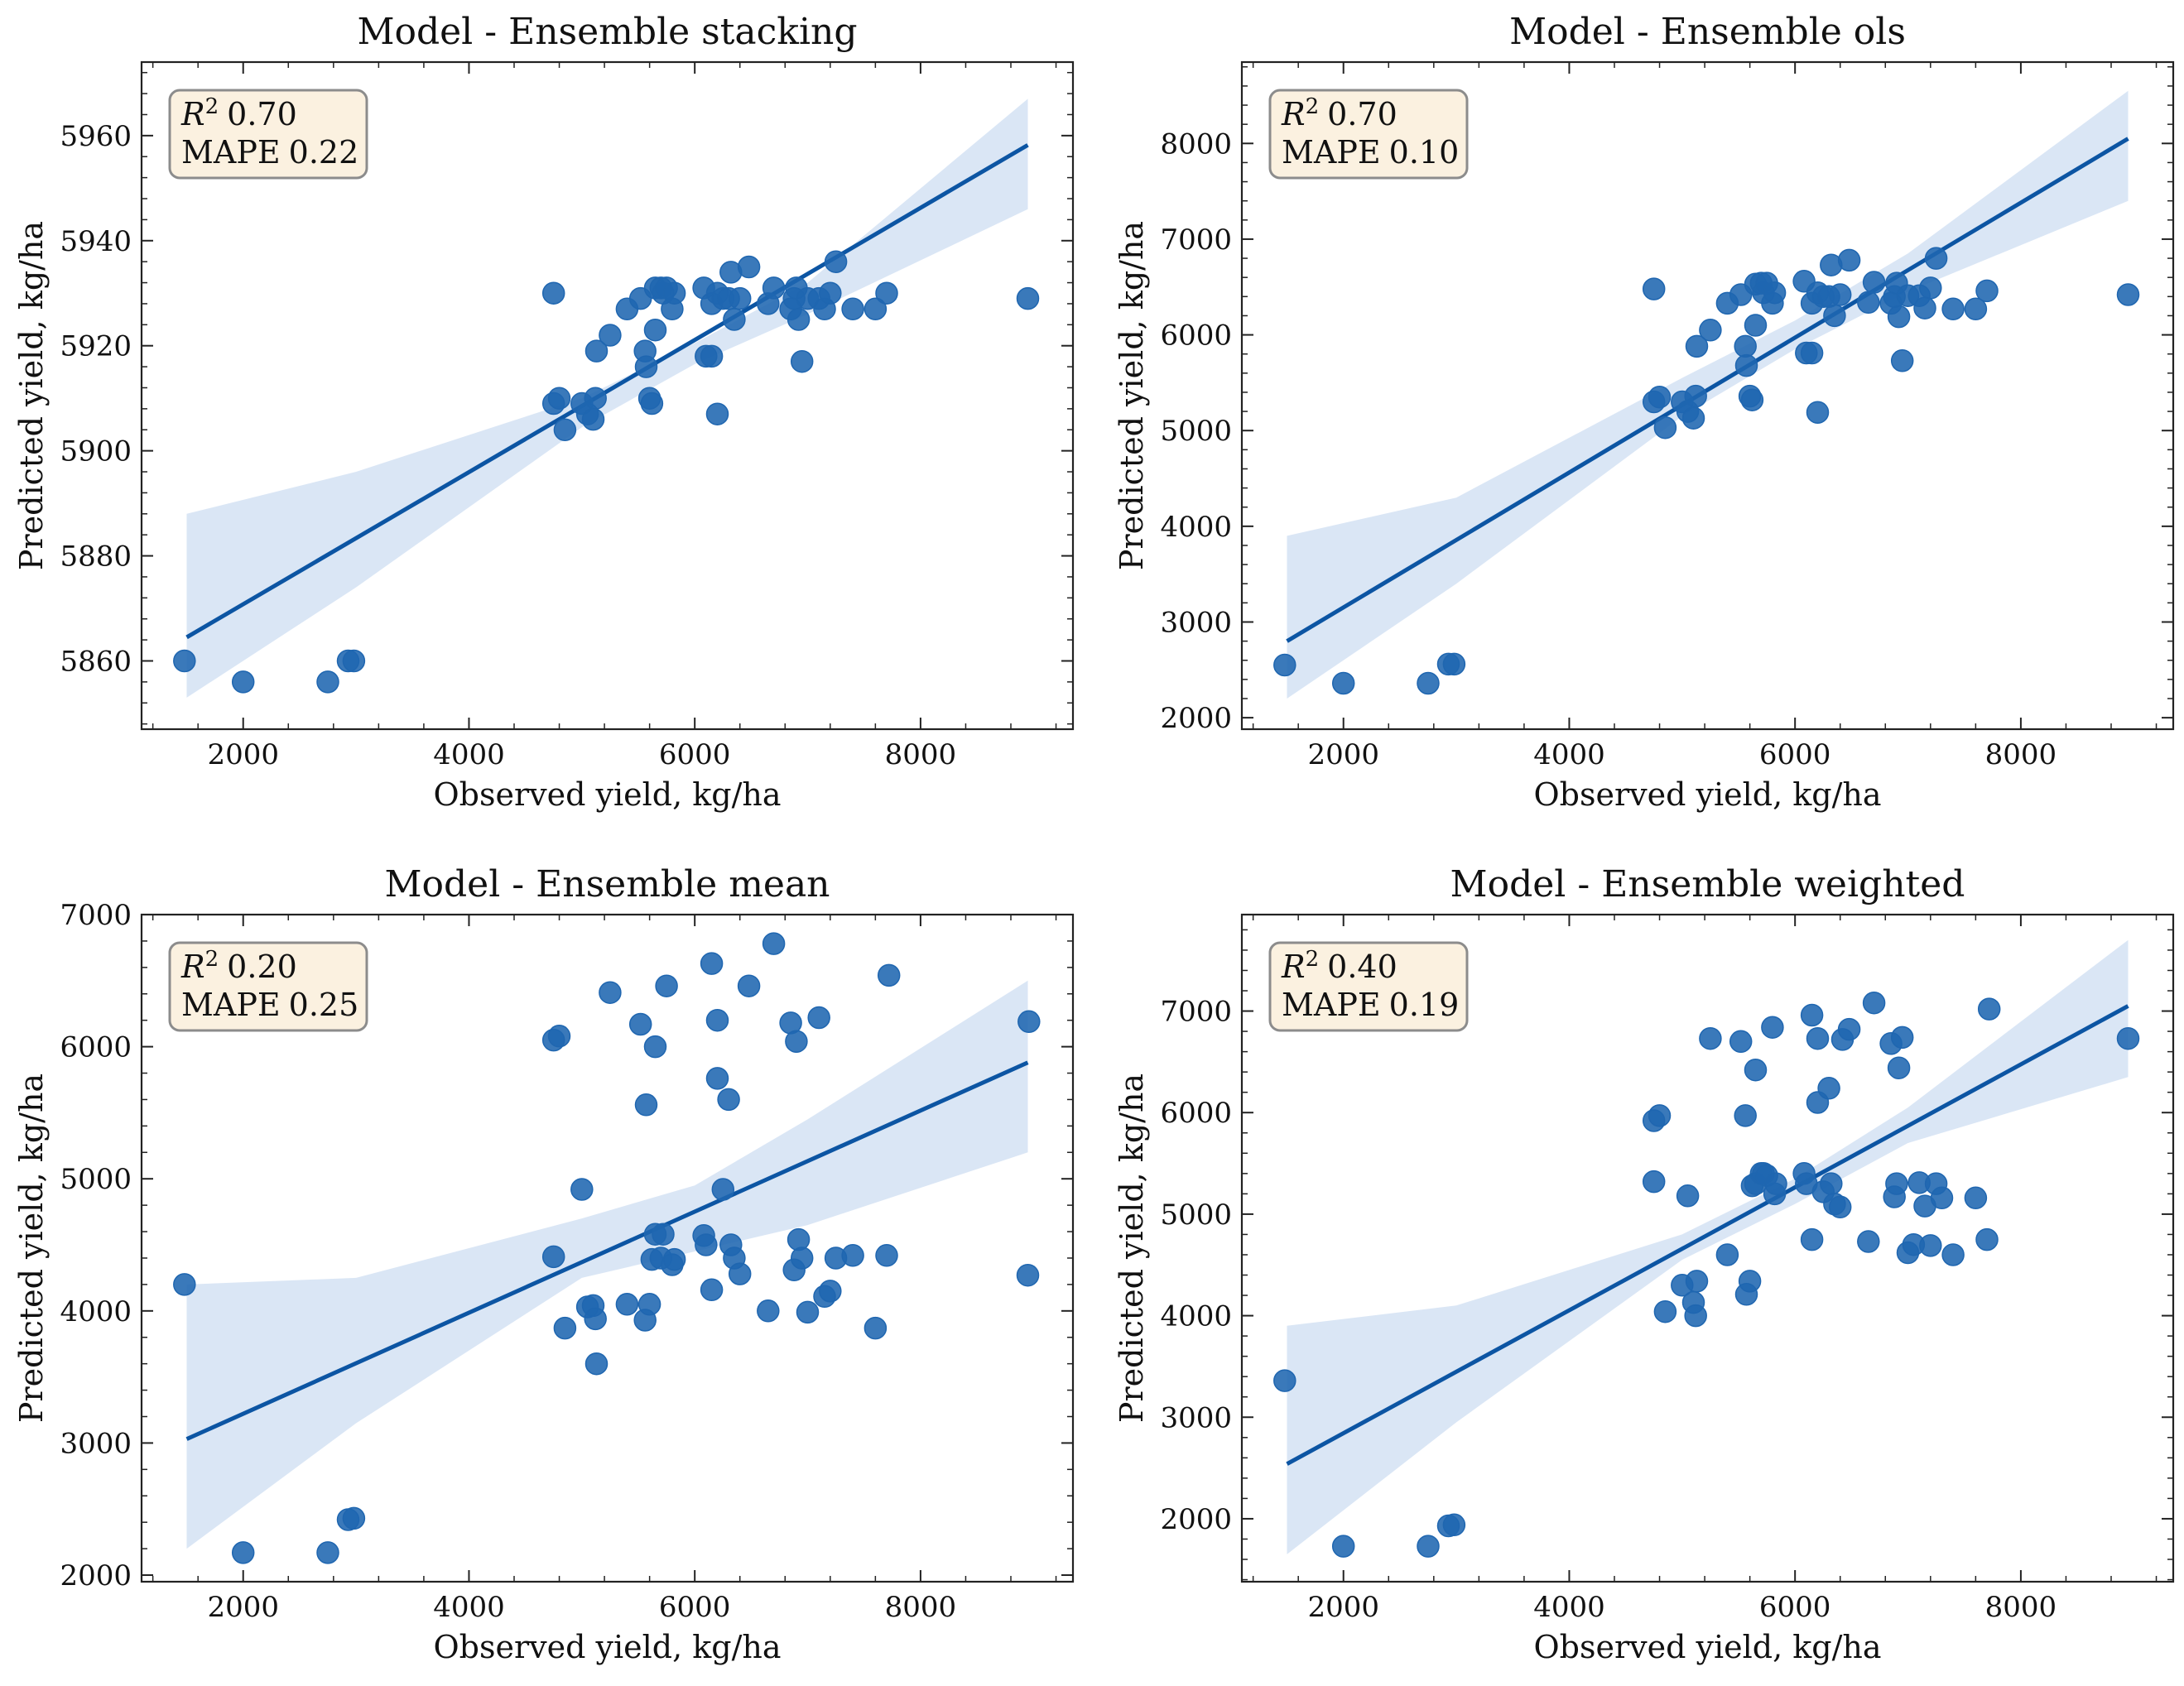 This screenshot has height=1686, width=2184. I want to click on subplot-title: Model - Ensemble weighted, so click(1707, 884).